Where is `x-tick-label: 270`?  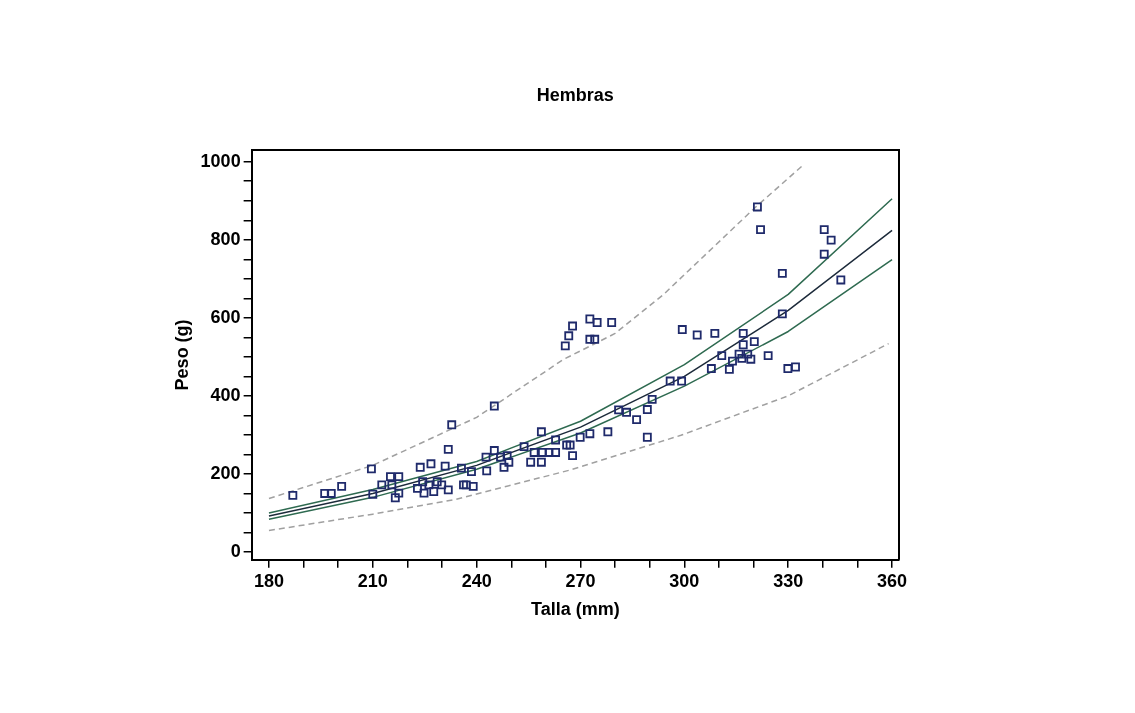
x-tick-label: 270 is located at coordinates (580, 580).